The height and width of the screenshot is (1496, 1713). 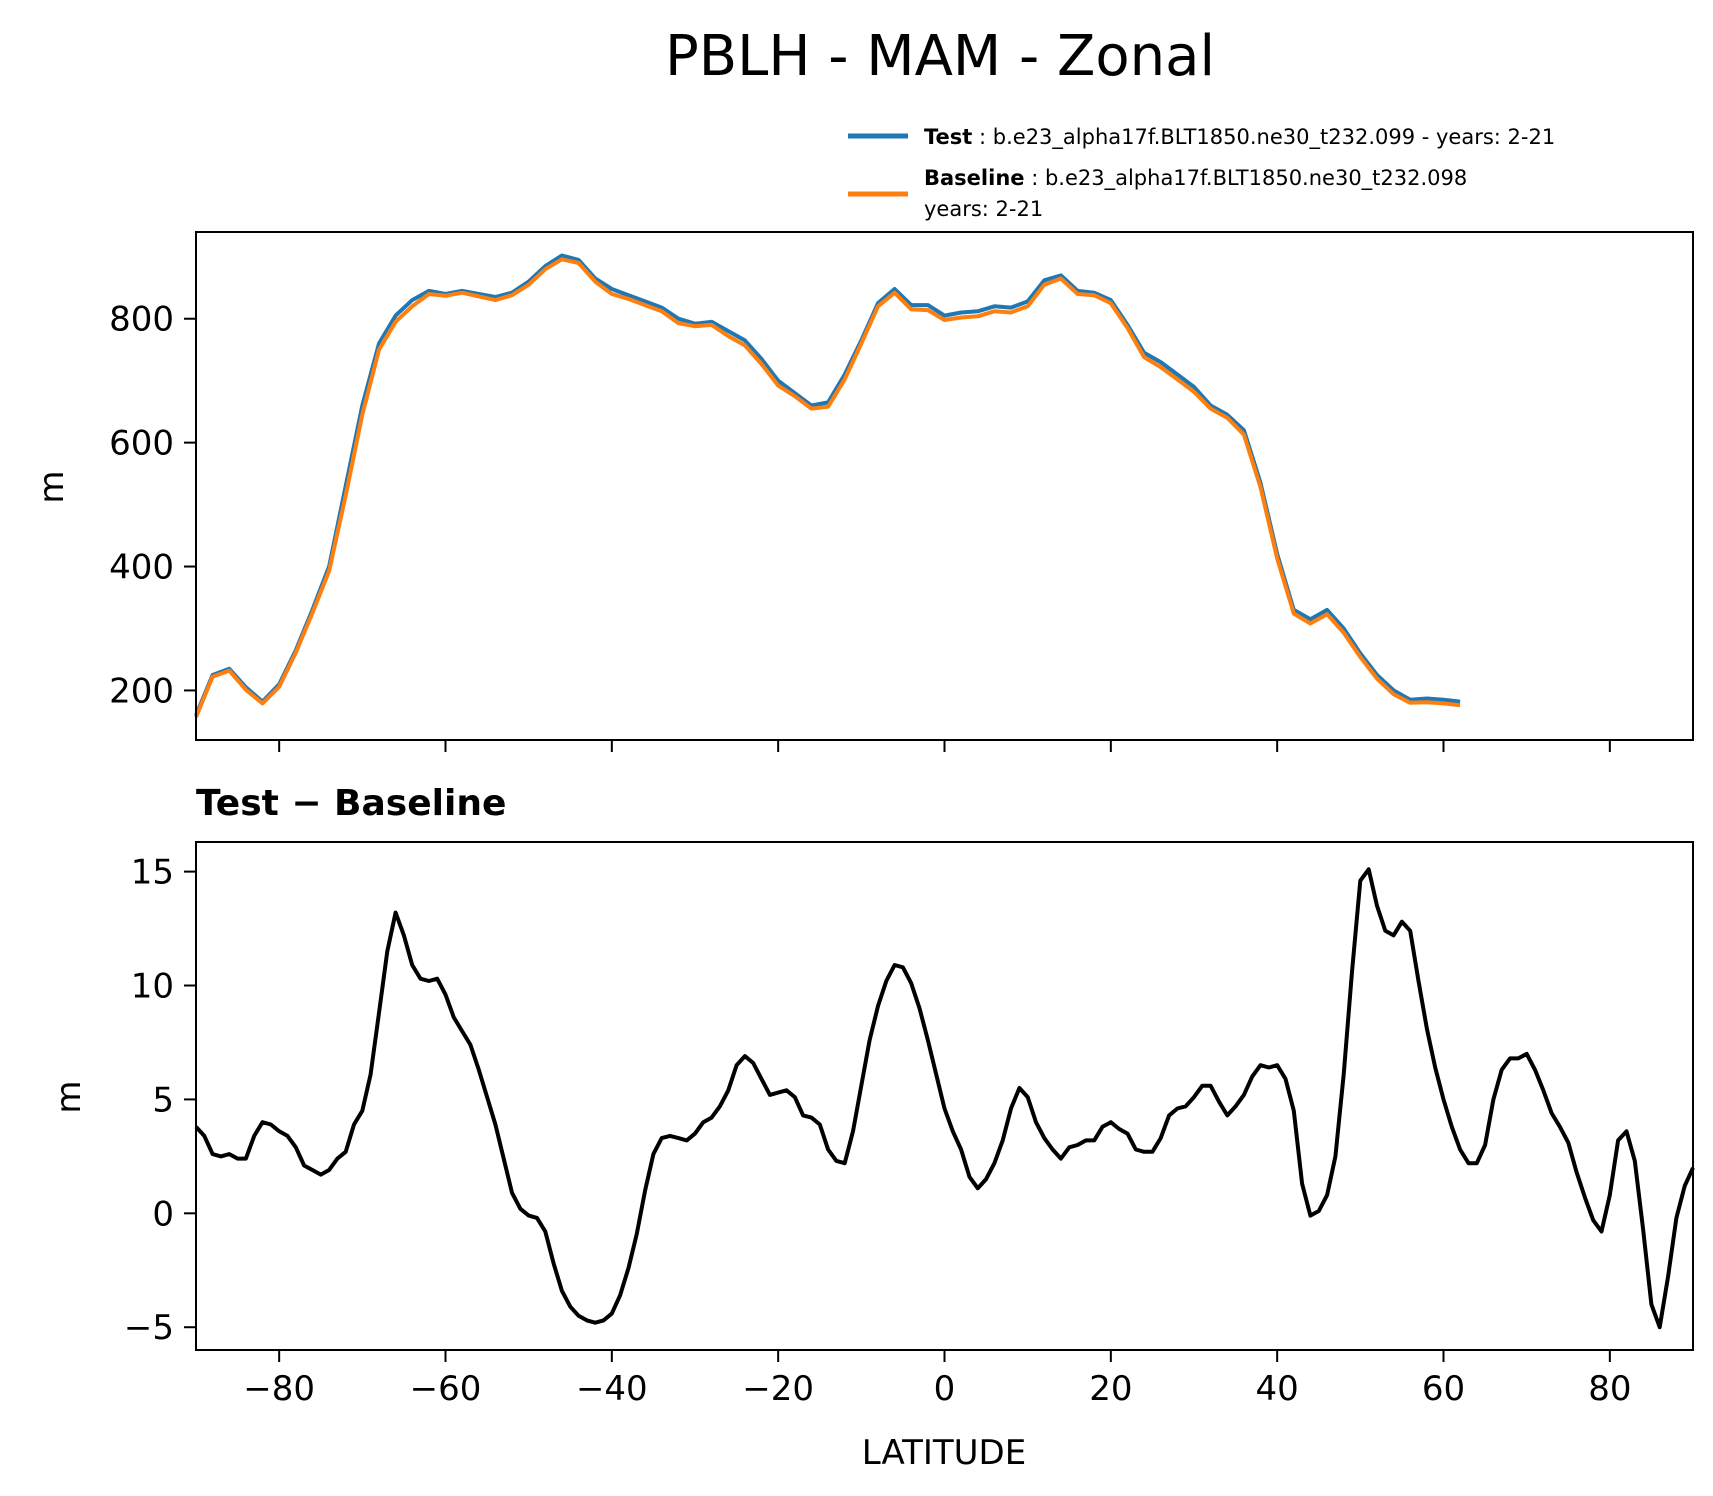 What do you see at coordinates (149, 1328) in the screenshot?
I see `bottom-ytick-label: −5` at bounding box center [149, 1328].